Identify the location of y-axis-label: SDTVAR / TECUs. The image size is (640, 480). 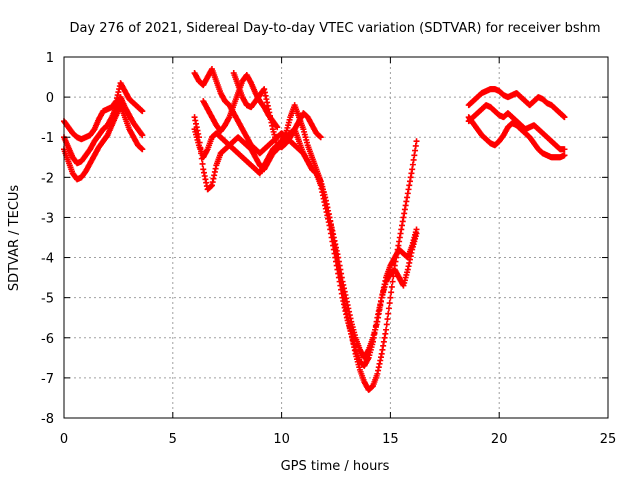
(14, 238).